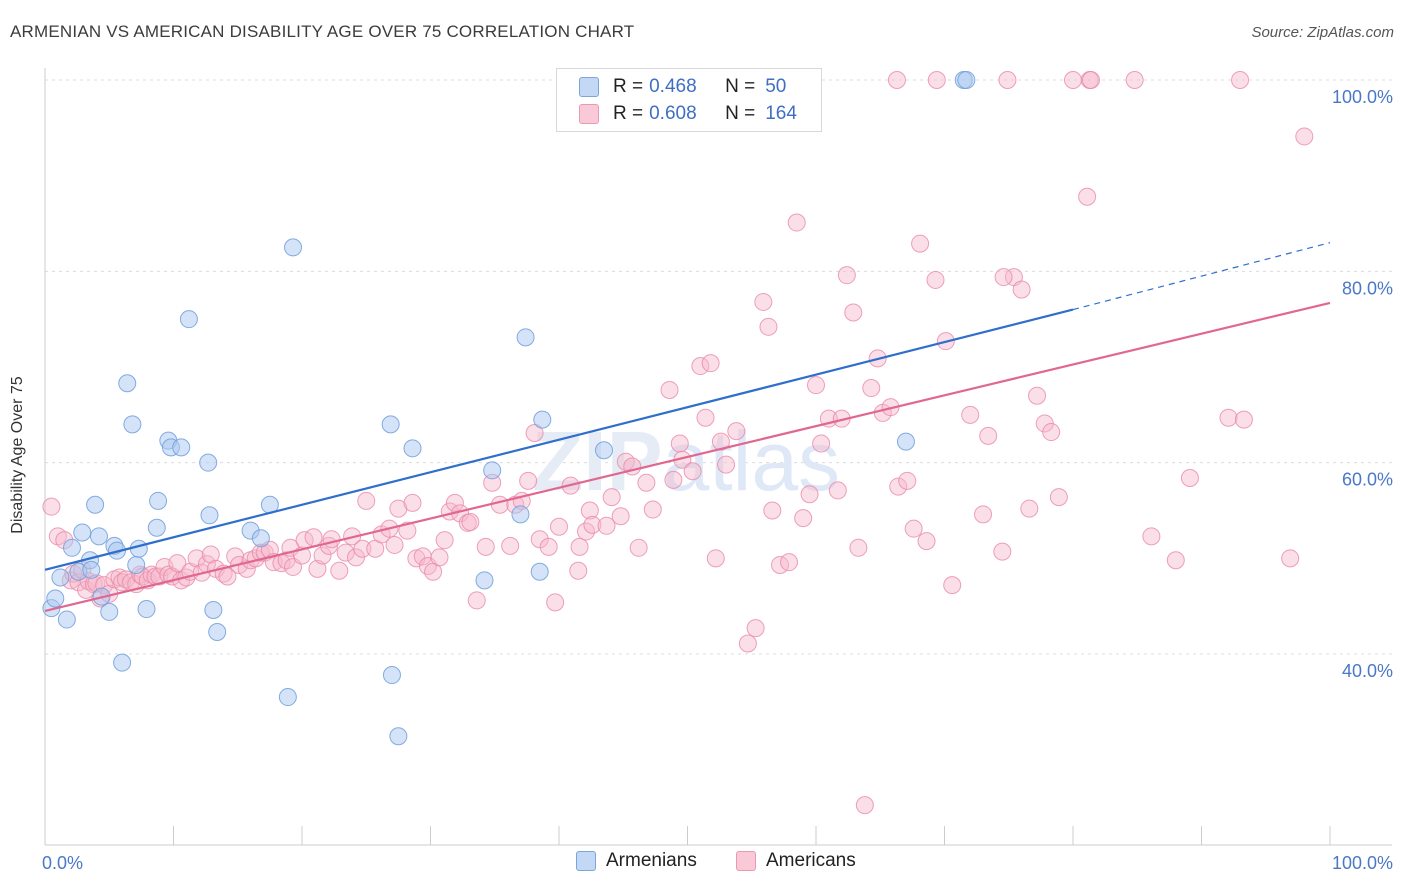 The width and height of the screenshot is (1406, 892). Describe the element at coordinates (688, 114) in the screenshot. I see `legend-row-americans: R = 0.608 N = 164` at that location.